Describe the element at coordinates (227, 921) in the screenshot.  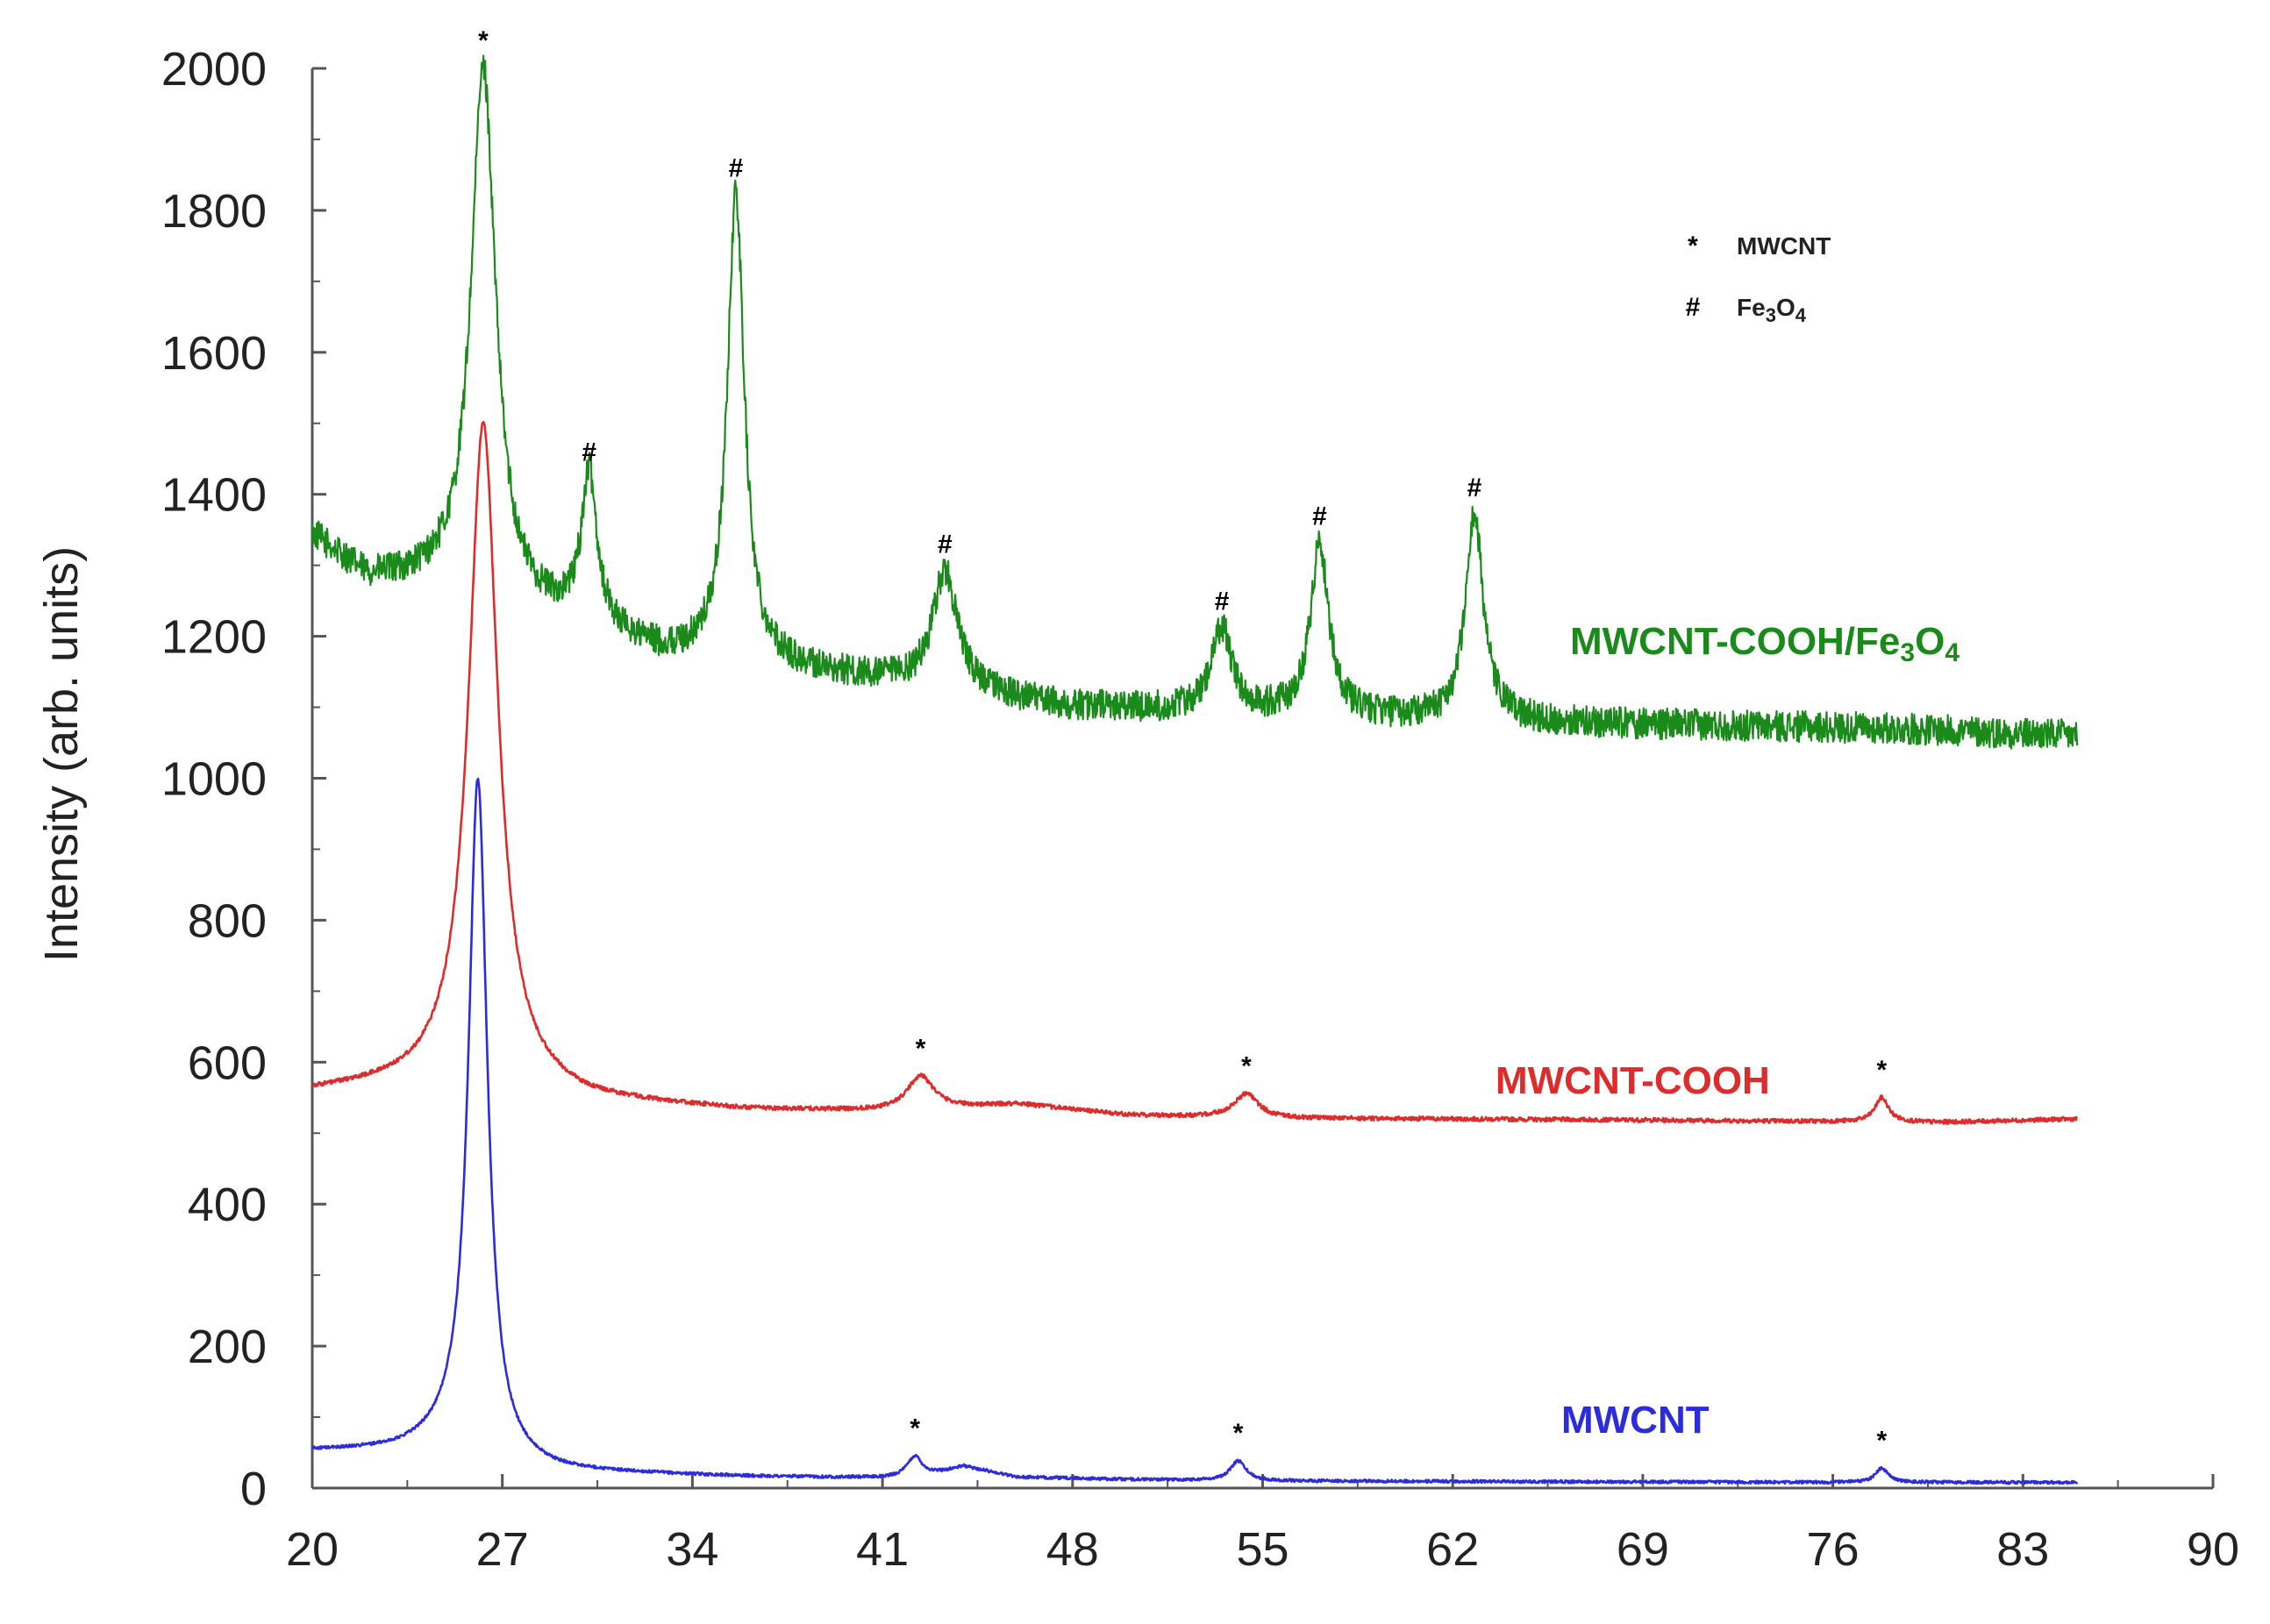
I see `y-tick-label: 800` at that location.